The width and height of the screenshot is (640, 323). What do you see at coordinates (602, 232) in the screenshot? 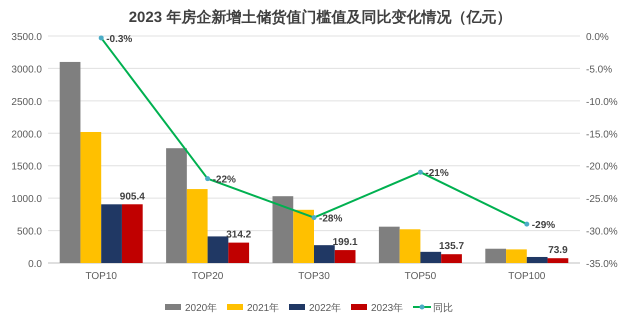
I see `y2-tick-label: -30.0%` at bounding box center [602, 232].